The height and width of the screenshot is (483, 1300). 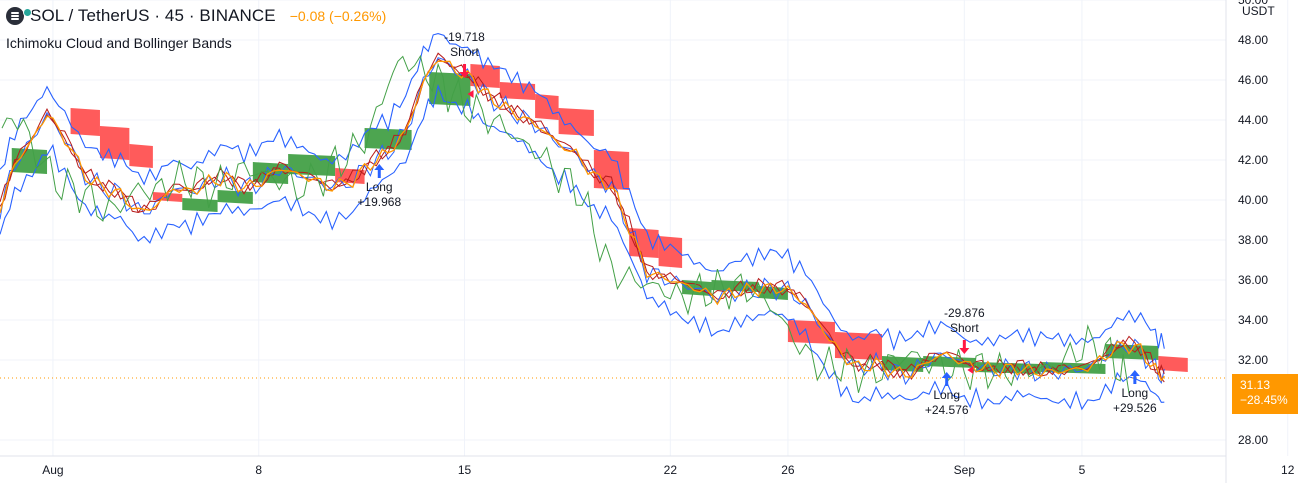 What do you see at coordinates (464, 37) in the screenshot?
I see `signal-text: -19.718` at bounding box center [464, 37].